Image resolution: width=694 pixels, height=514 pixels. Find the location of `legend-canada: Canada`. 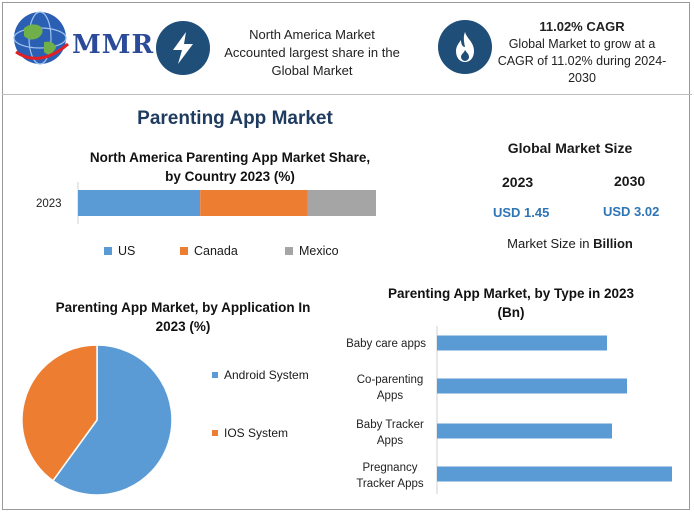

legend-canada: Canada is located at coordinates (209, 251).